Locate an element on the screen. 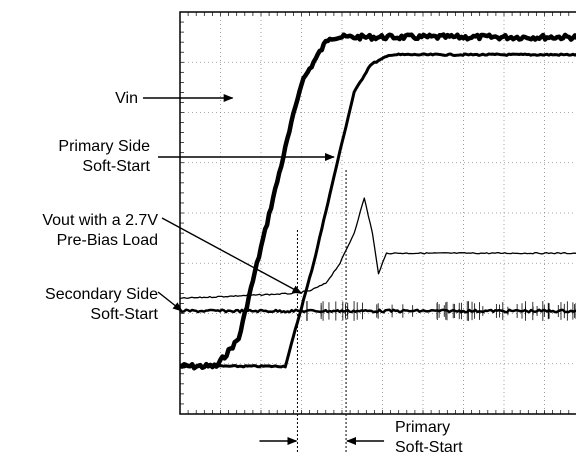 The image size is (576, 459). label-primary-side-line2: Soft-Start is located at coordinates (116, 166).